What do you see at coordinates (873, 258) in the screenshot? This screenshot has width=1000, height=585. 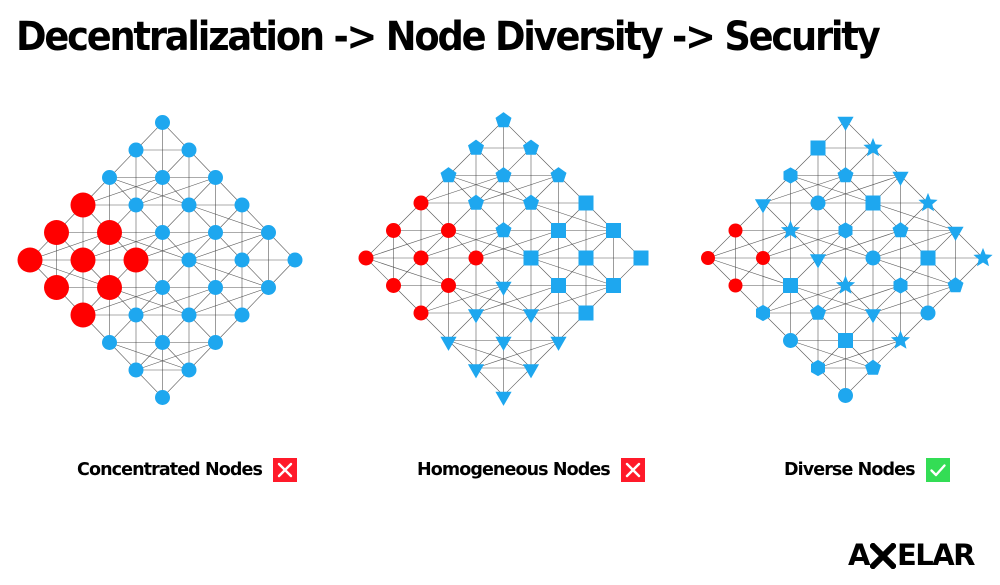 I see `blue-circle-node` at bounding box center [873, 258].